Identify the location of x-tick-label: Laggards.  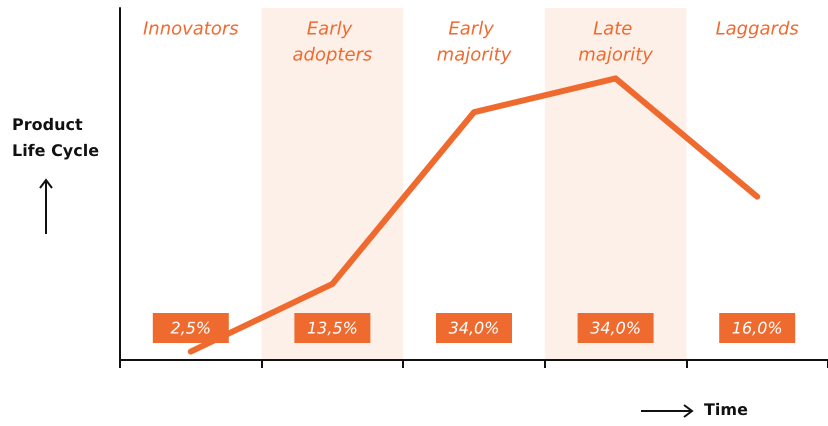
(757, 29).